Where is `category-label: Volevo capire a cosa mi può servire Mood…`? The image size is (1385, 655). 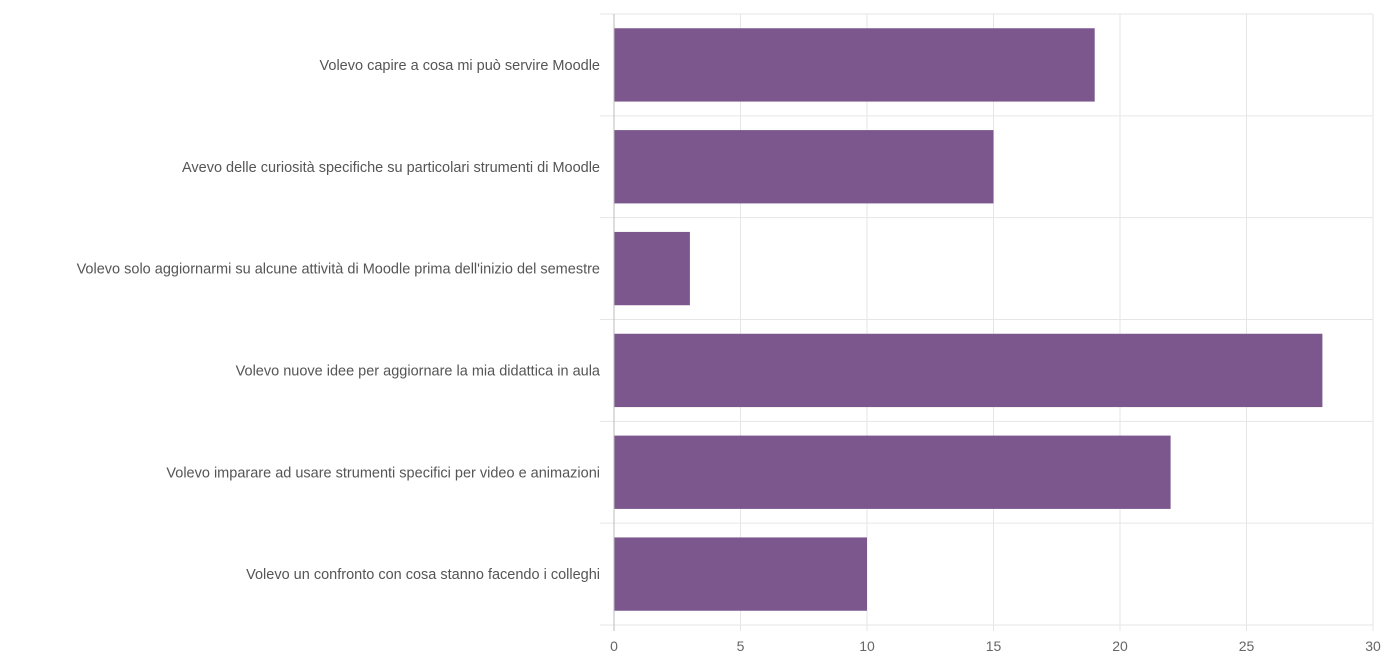
category-label: Volevo capire a cosa mi può servire Mood… is located at coordinates (460, 66).